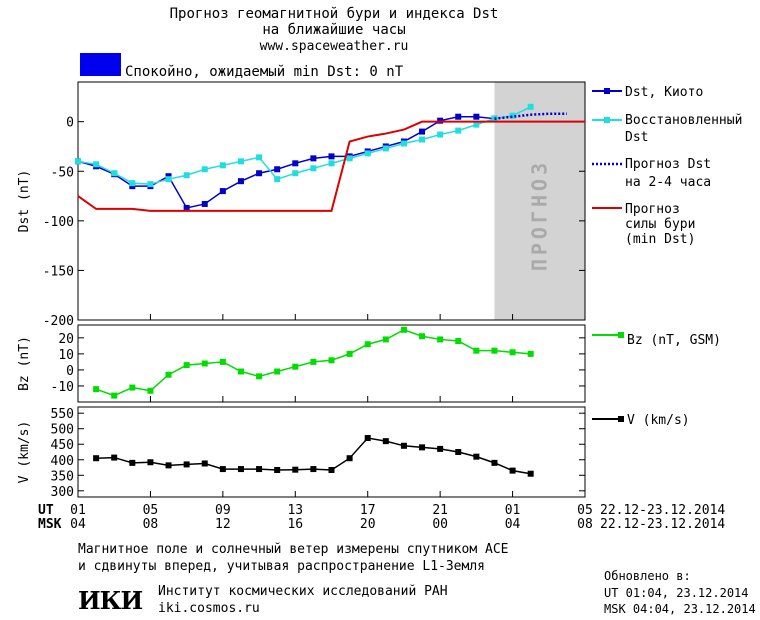  Describe the element at coordinates (668, 182) in the screenshot. I see `legend-forecast-label-2: на 2-4 часа` at that location.